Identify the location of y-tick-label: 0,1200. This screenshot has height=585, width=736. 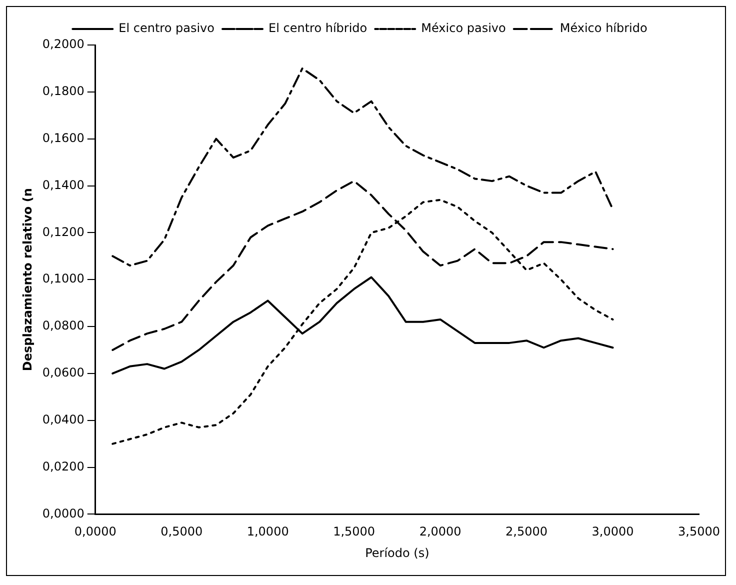
(63, 231).